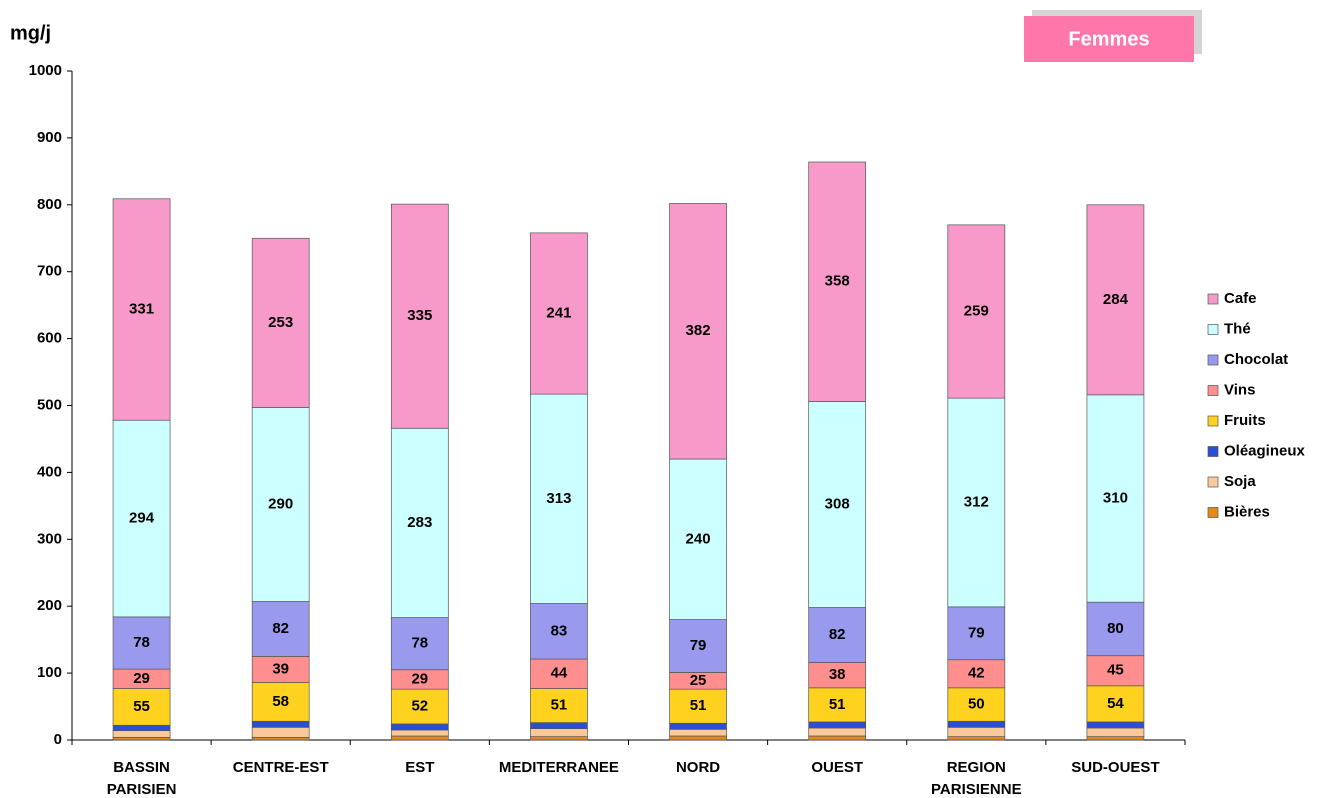  What do you see at coordinates (419, 678) in the screenshot?
I see `data-label: 29` at bounding box center [419, 678].